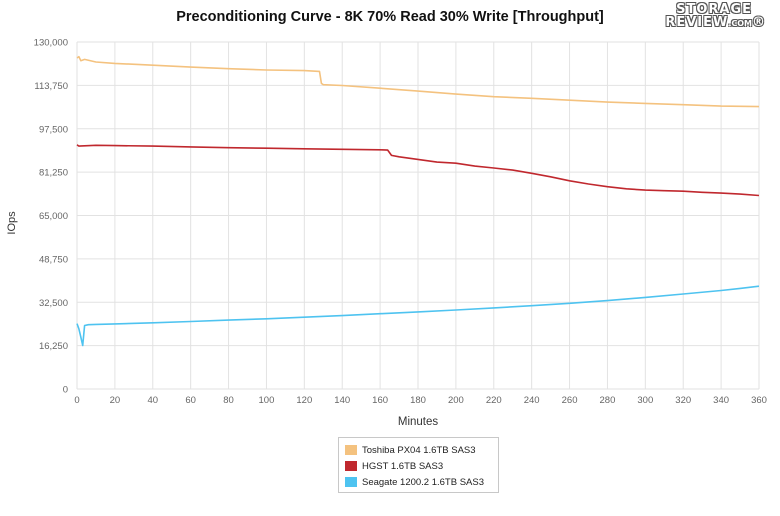 The height and width of the screenshot is (516, 780). Describe the element at coordinates (190, 400) in the screenshot. I see `x-tick-label: 60` at that location.